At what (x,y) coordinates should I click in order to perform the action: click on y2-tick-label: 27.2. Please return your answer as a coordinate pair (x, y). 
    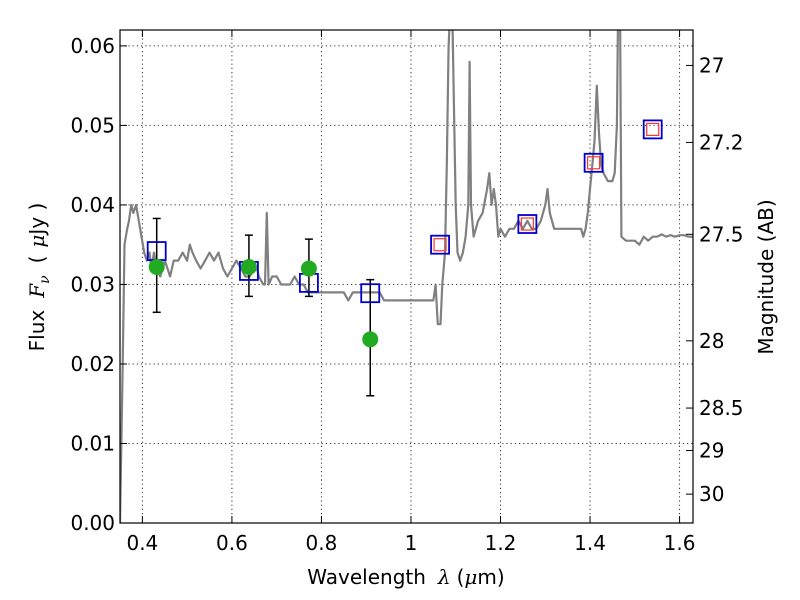
    Looking at the image, I should click on (721, 142).